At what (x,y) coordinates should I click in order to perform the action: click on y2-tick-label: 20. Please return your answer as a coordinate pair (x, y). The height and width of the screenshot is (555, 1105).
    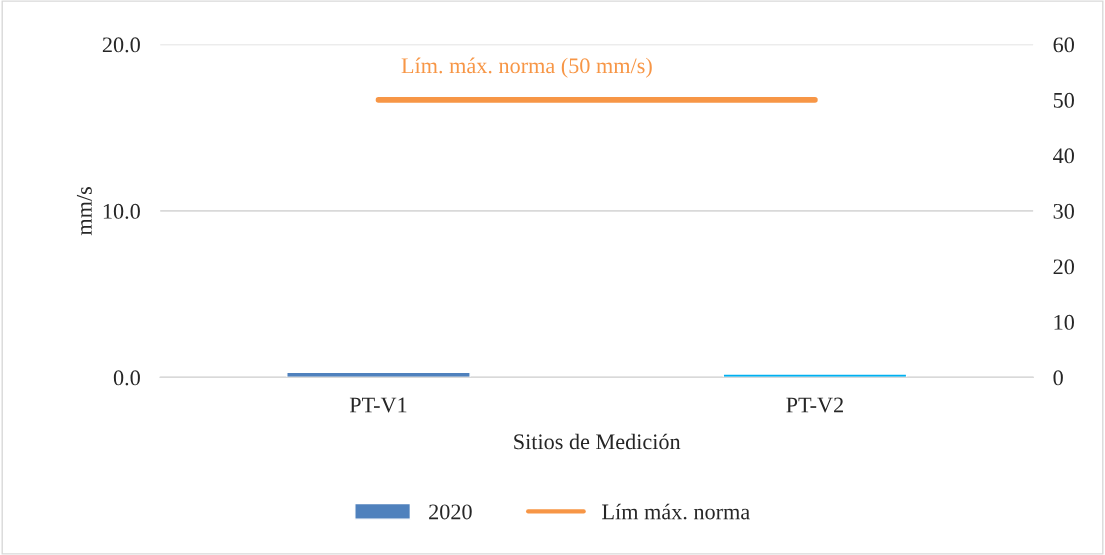
    Looking at the image, I should click on (1063, 267).